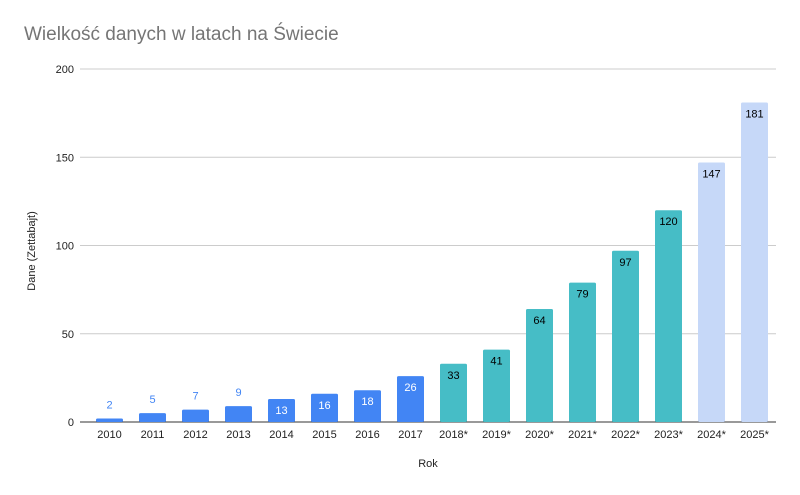 This screenshot has height=495, width=800. What do you see at coordinates (428, 464) in the screenshot?
I see `x-axis-title: Rok` at bounding box center [428, 464].